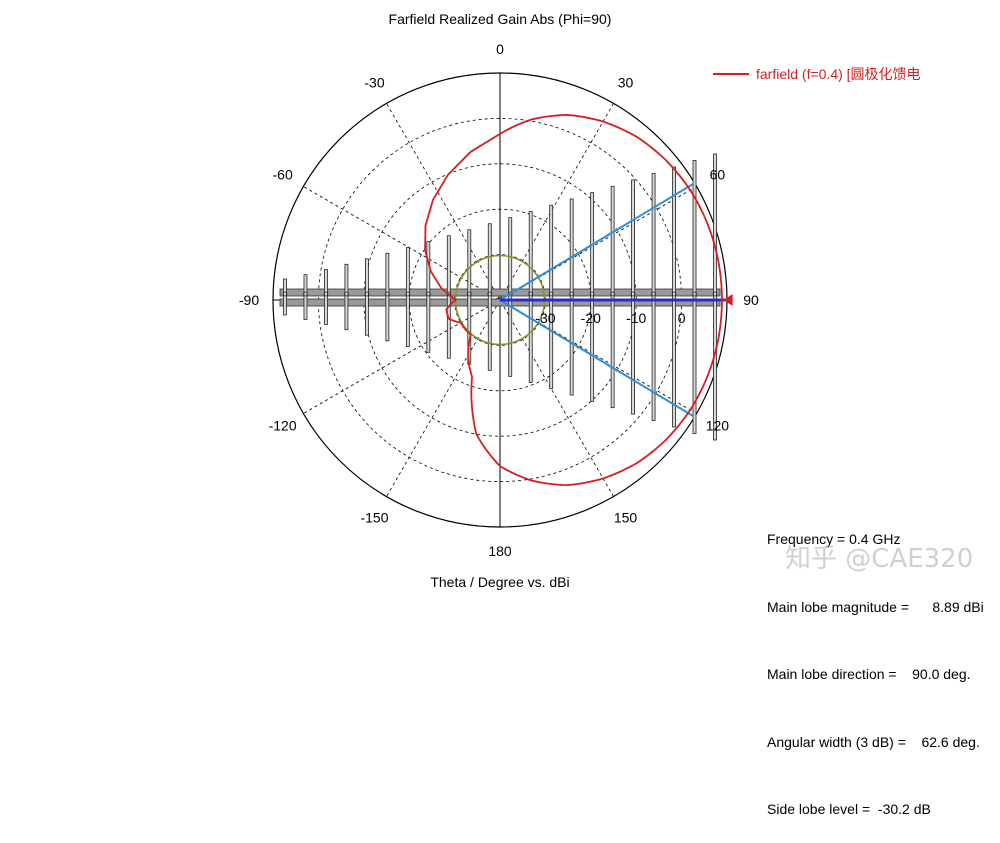 Image resolution: width=1000 pixels, height=843 pixels. Describe the element at coordinates (374, 83) in the screenshot. I see `angle-tick-label: -30` at that location.